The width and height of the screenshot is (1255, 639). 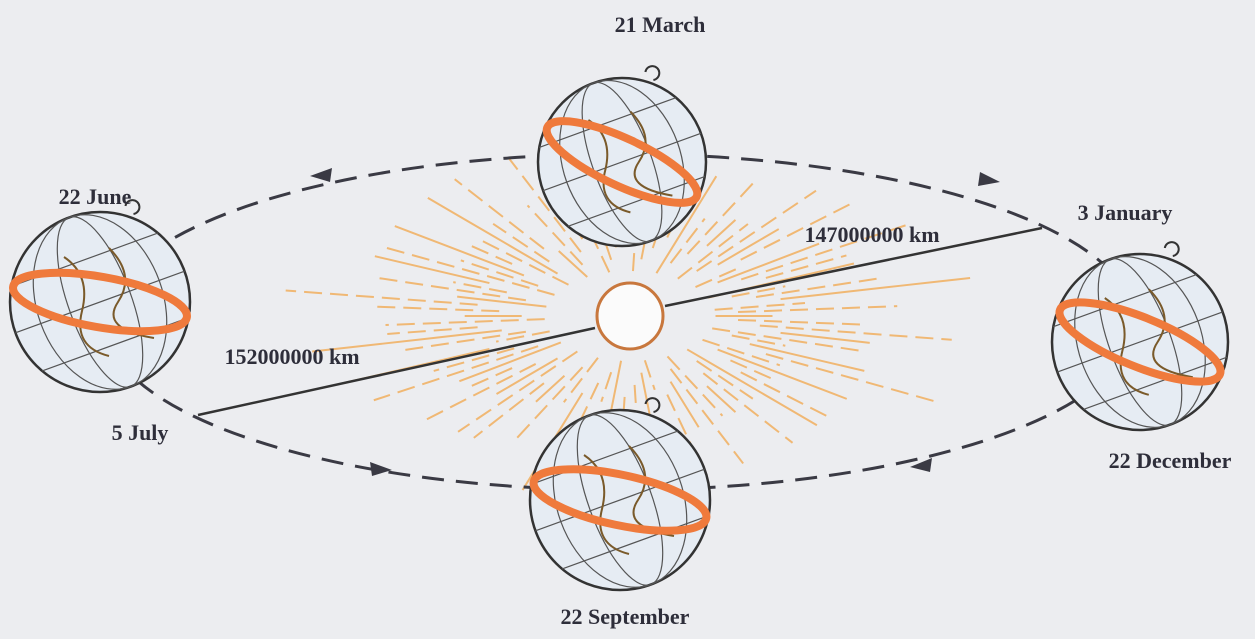 What do you see at coordinates (1125, 212) in the screenshot?
I see `position-label: 3 January` at bounding box center [1125, 212].